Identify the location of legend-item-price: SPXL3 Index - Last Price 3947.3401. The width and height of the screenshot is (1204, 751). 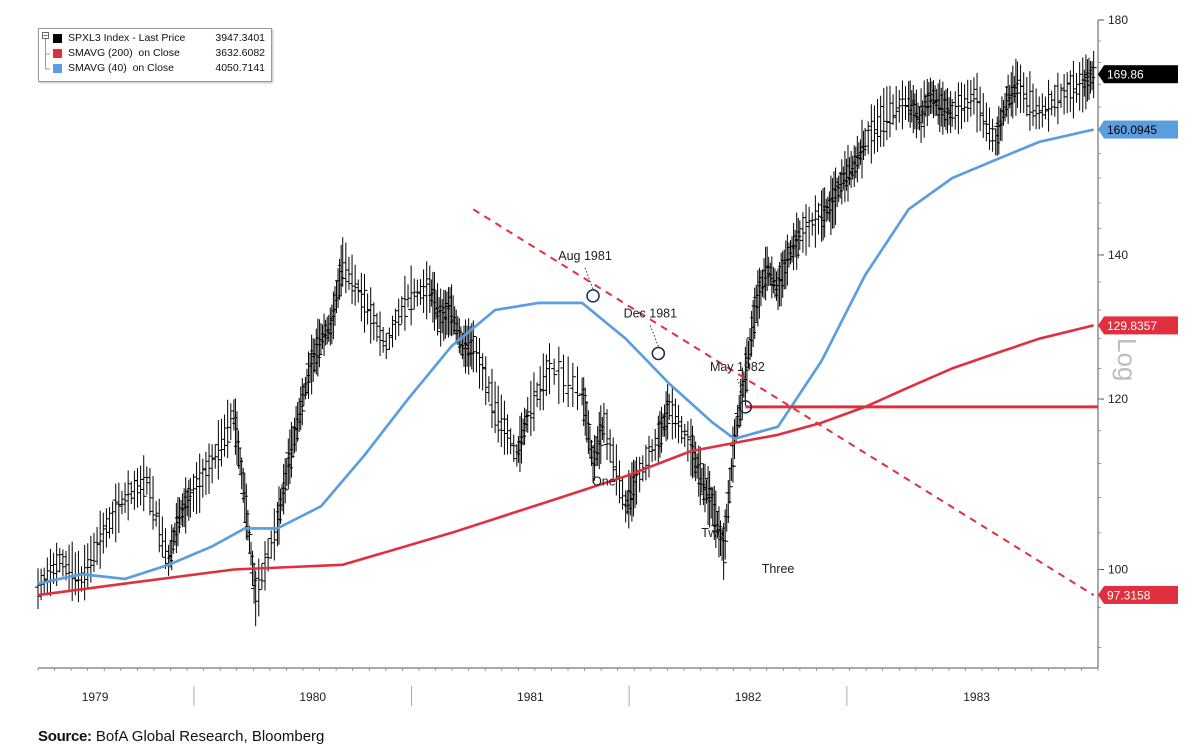
(155, 38).